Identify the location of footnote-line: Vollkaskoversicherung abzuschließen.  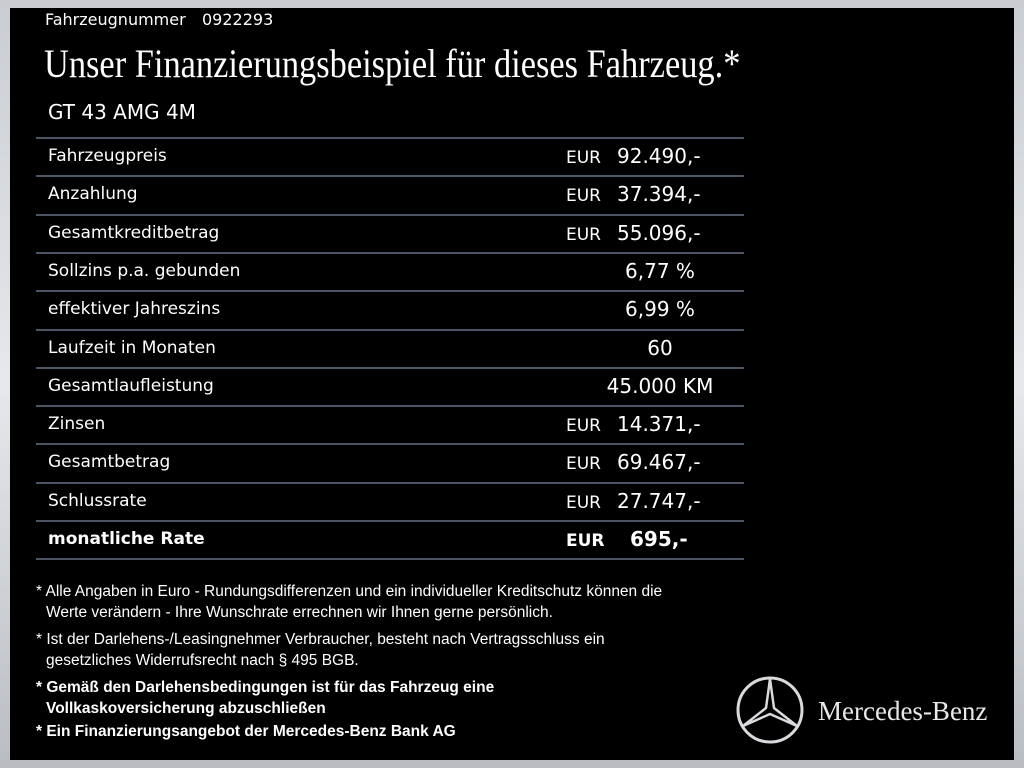
(186, 708).